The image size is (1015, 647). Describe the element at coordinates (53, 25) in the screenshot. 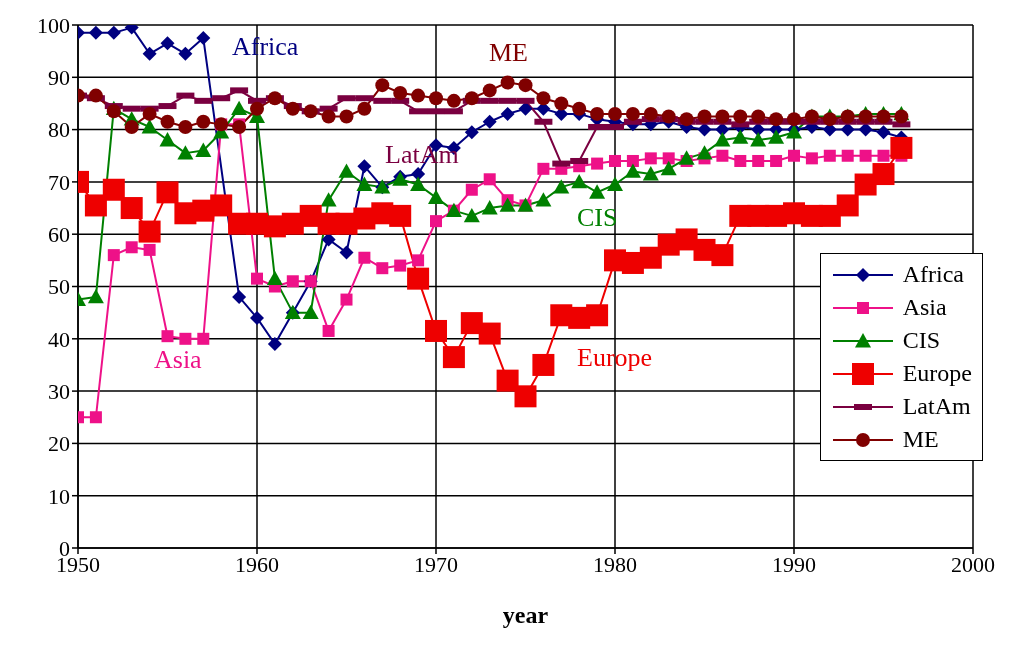

I see `y-tick-label: 100` at that location.